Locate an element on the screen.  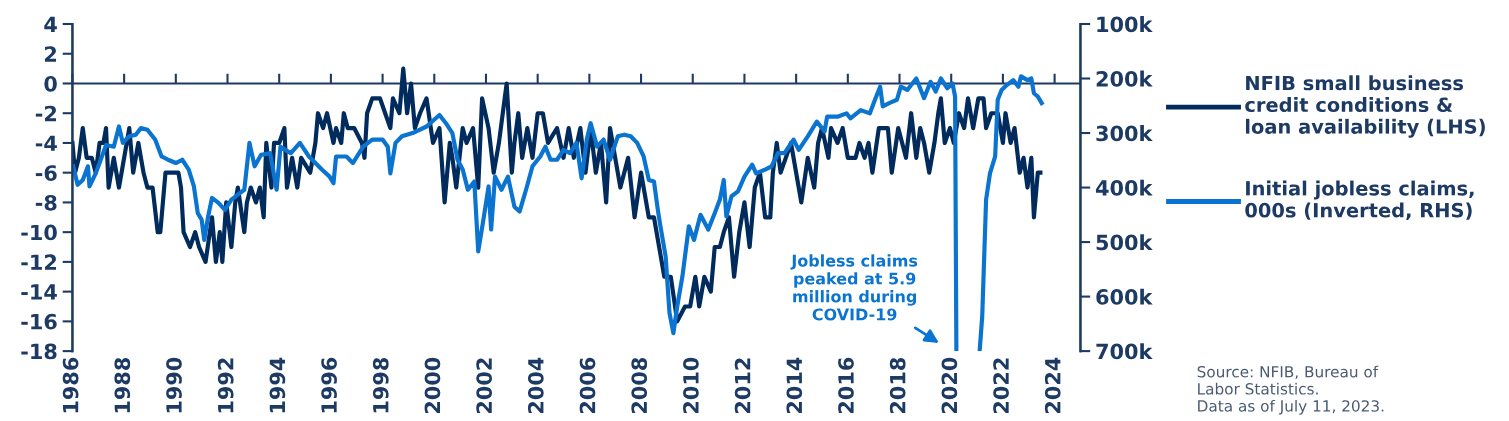
x-tick-label: 2010 is located at coordinates (691, 385).